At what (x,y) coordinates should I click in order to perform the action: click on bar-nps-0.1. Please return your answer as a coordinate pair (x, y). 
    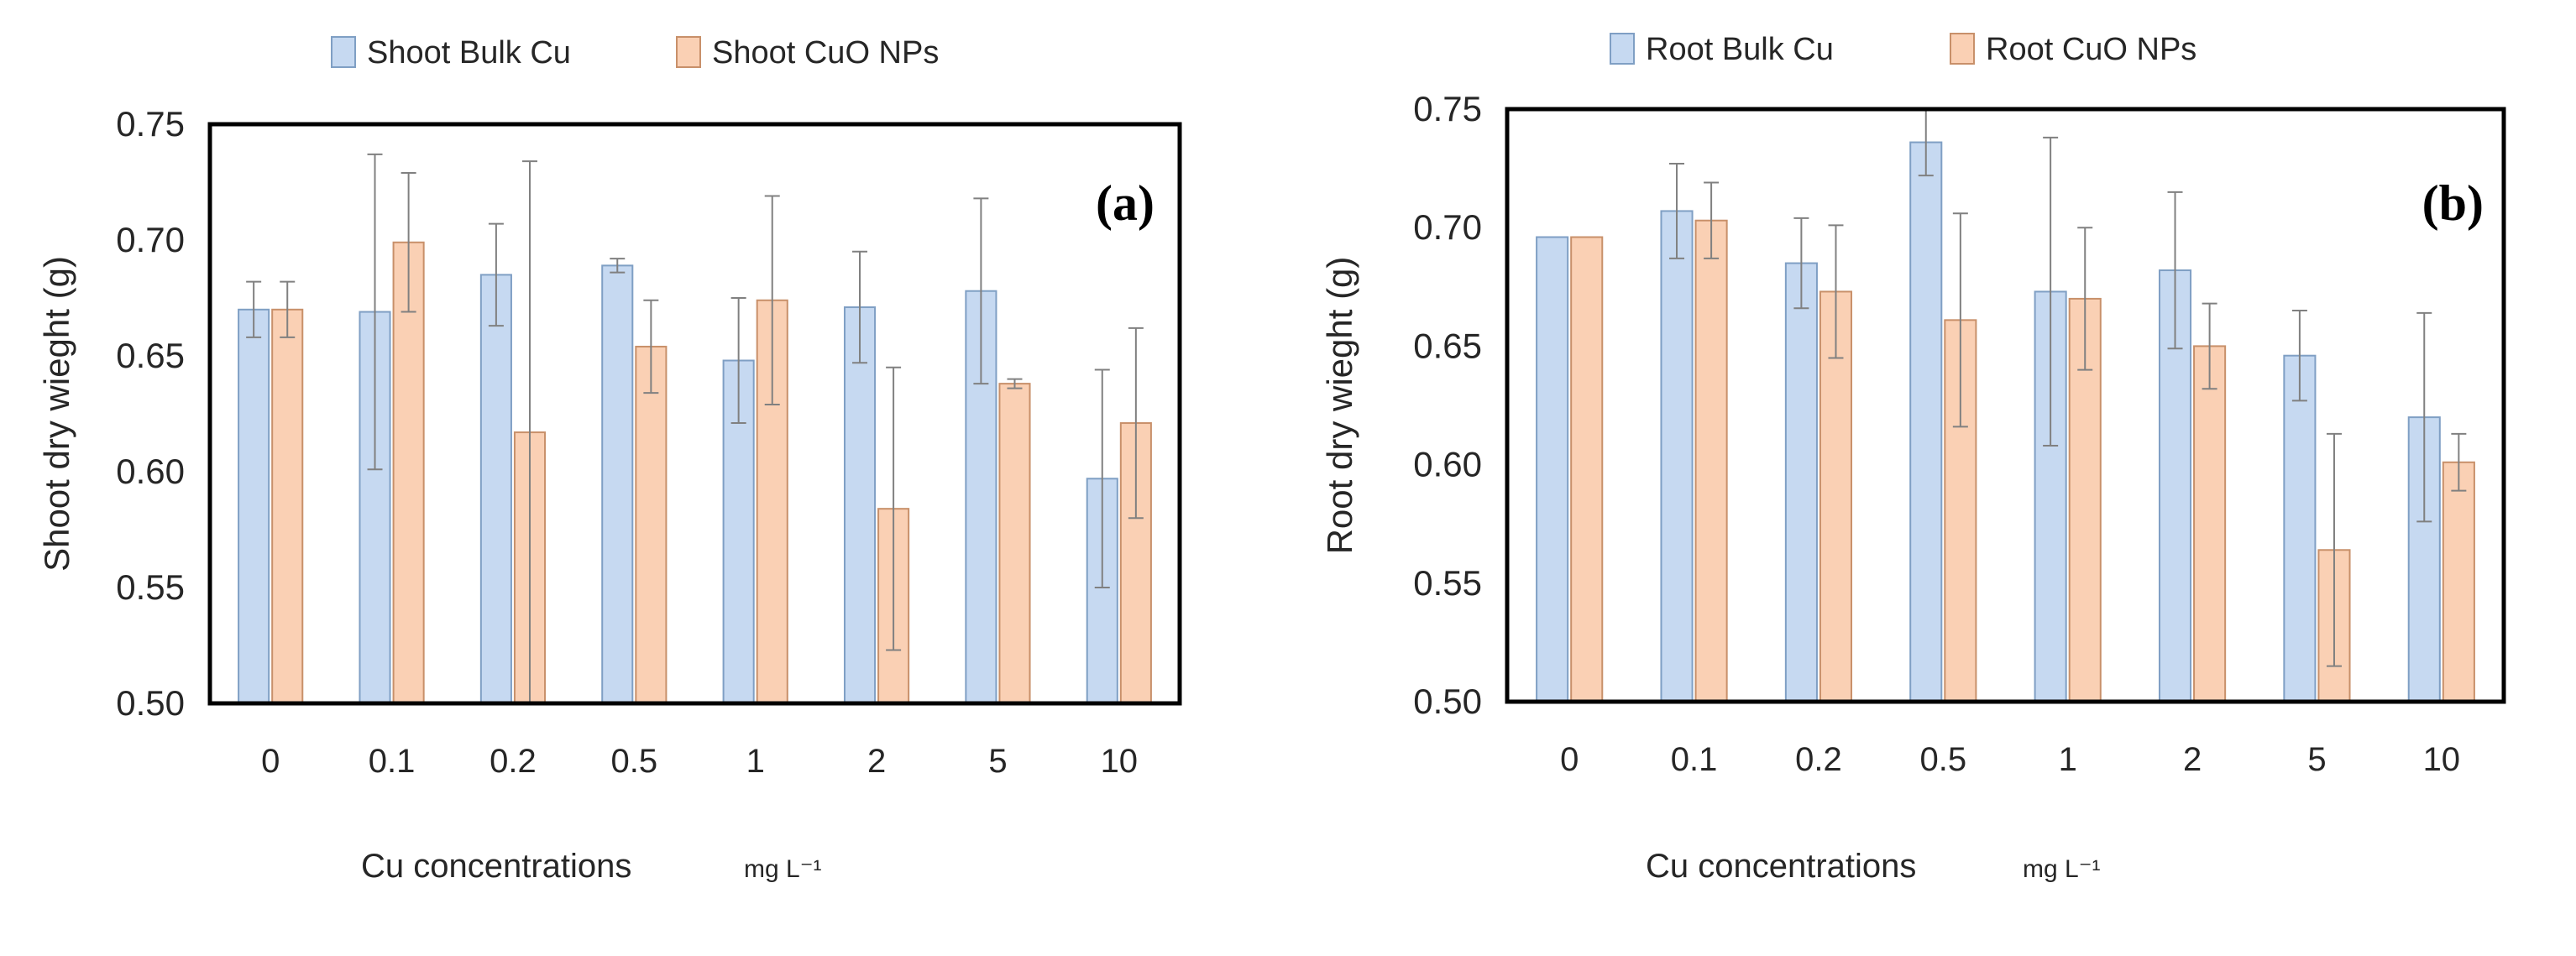
    Looking at the image, I should click on (1711, 461).